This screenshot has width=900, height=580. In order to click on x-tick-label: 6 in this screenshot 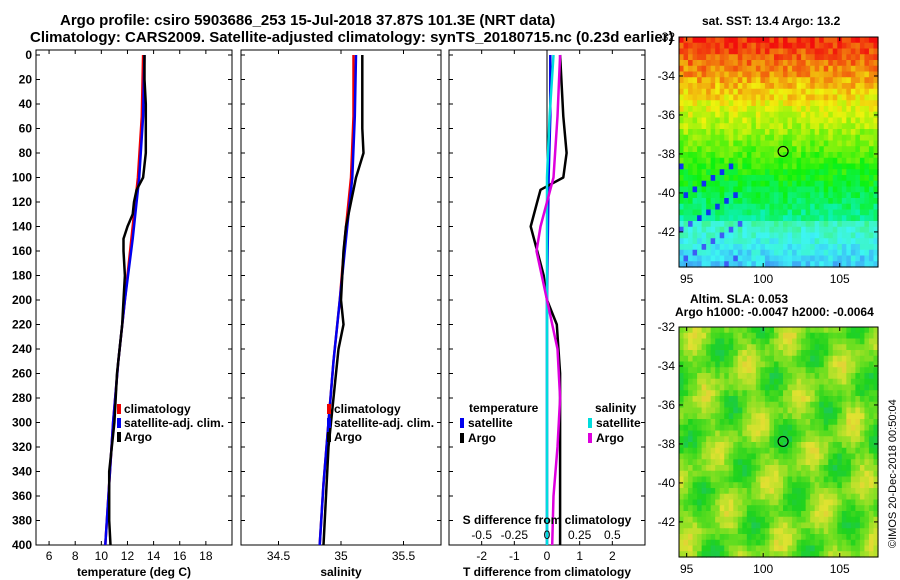, I will do `click(49, 556)`.